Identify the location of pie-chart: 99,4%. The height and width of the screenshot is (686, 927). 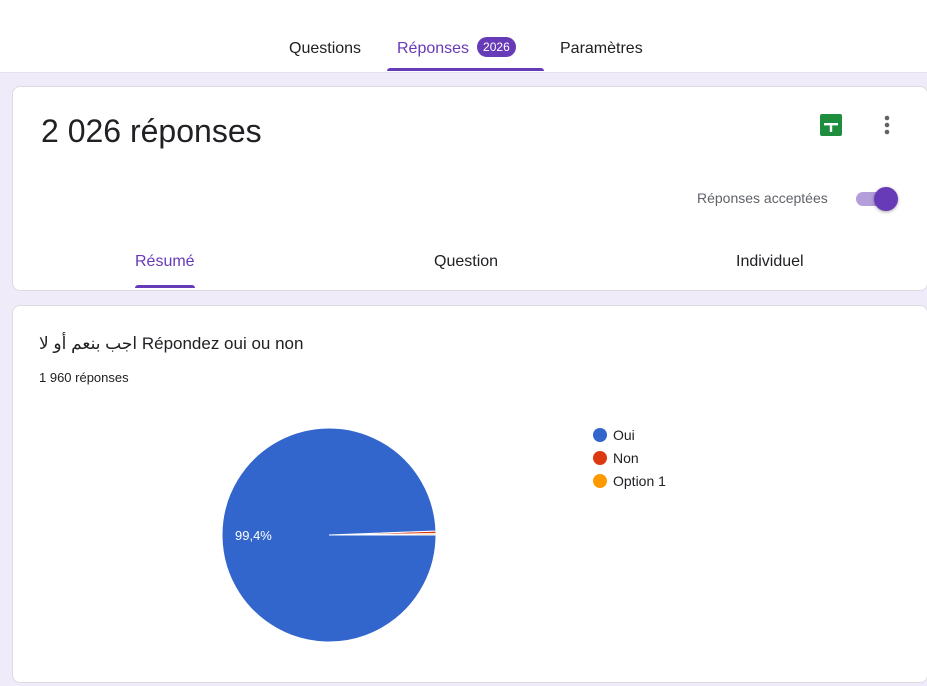
(329, 535).